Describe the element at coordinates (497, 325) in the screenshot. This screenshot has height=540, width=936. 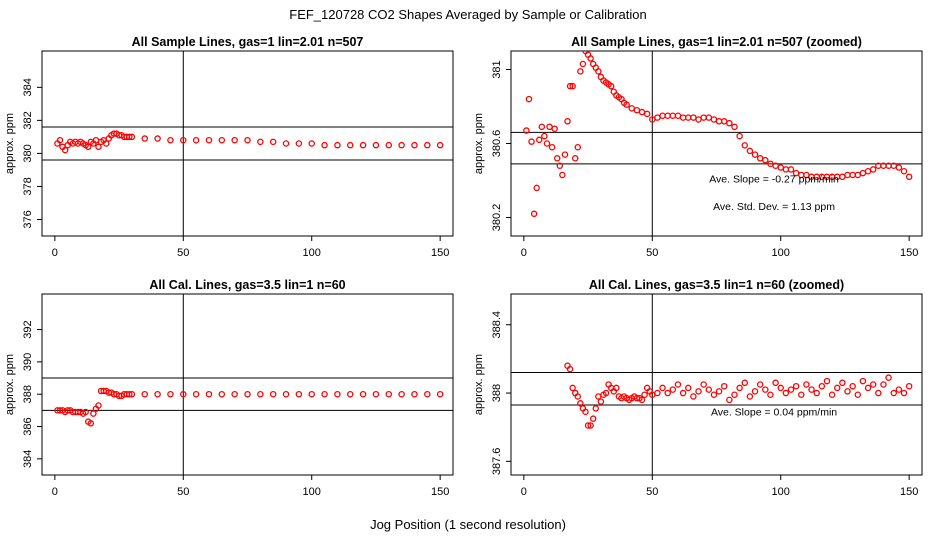
I see `y-tick-label: 388.4` at that location.